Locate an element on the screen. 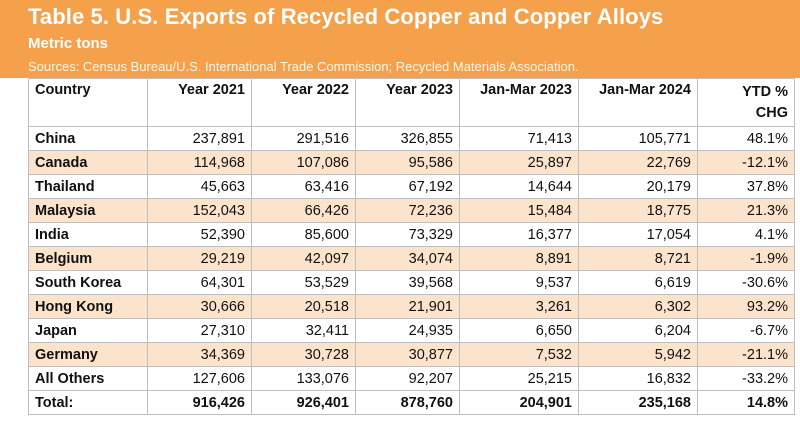  cell-jan-mar-2023: 6,650 is located at coordinates (519, 330).